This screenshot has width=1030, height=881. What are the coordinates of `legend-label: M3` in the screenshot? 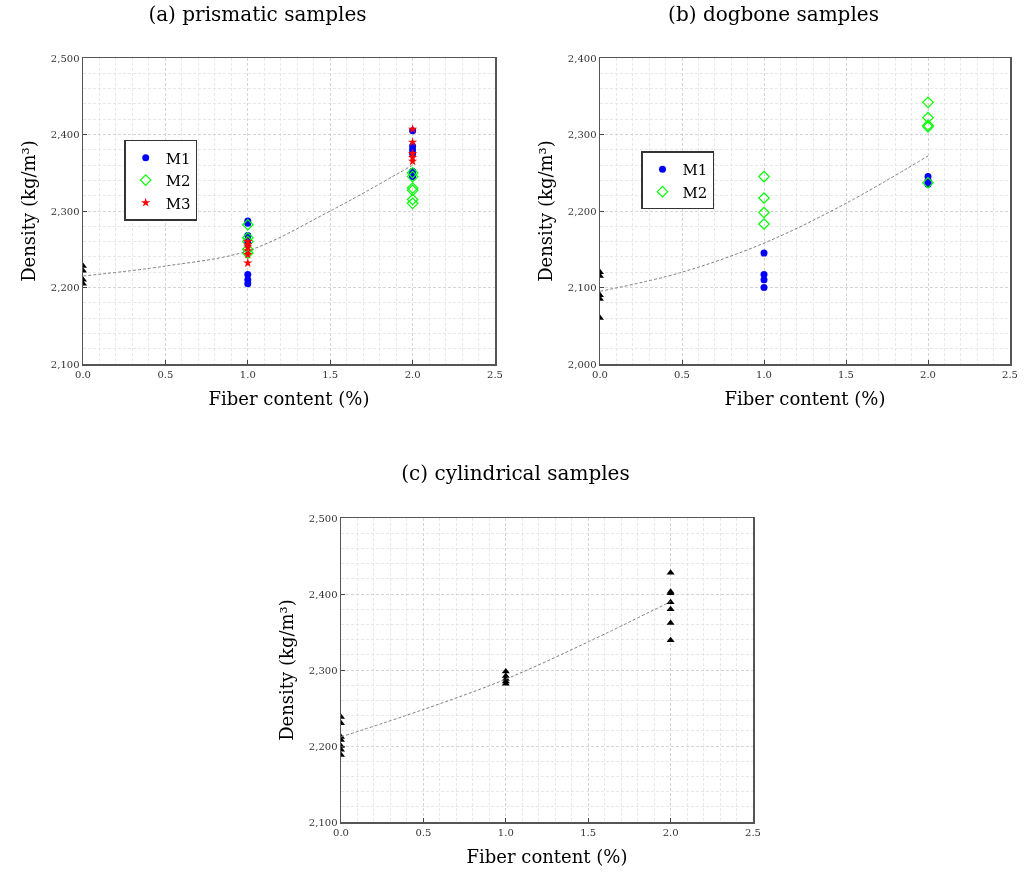 It's located at (178, 203).